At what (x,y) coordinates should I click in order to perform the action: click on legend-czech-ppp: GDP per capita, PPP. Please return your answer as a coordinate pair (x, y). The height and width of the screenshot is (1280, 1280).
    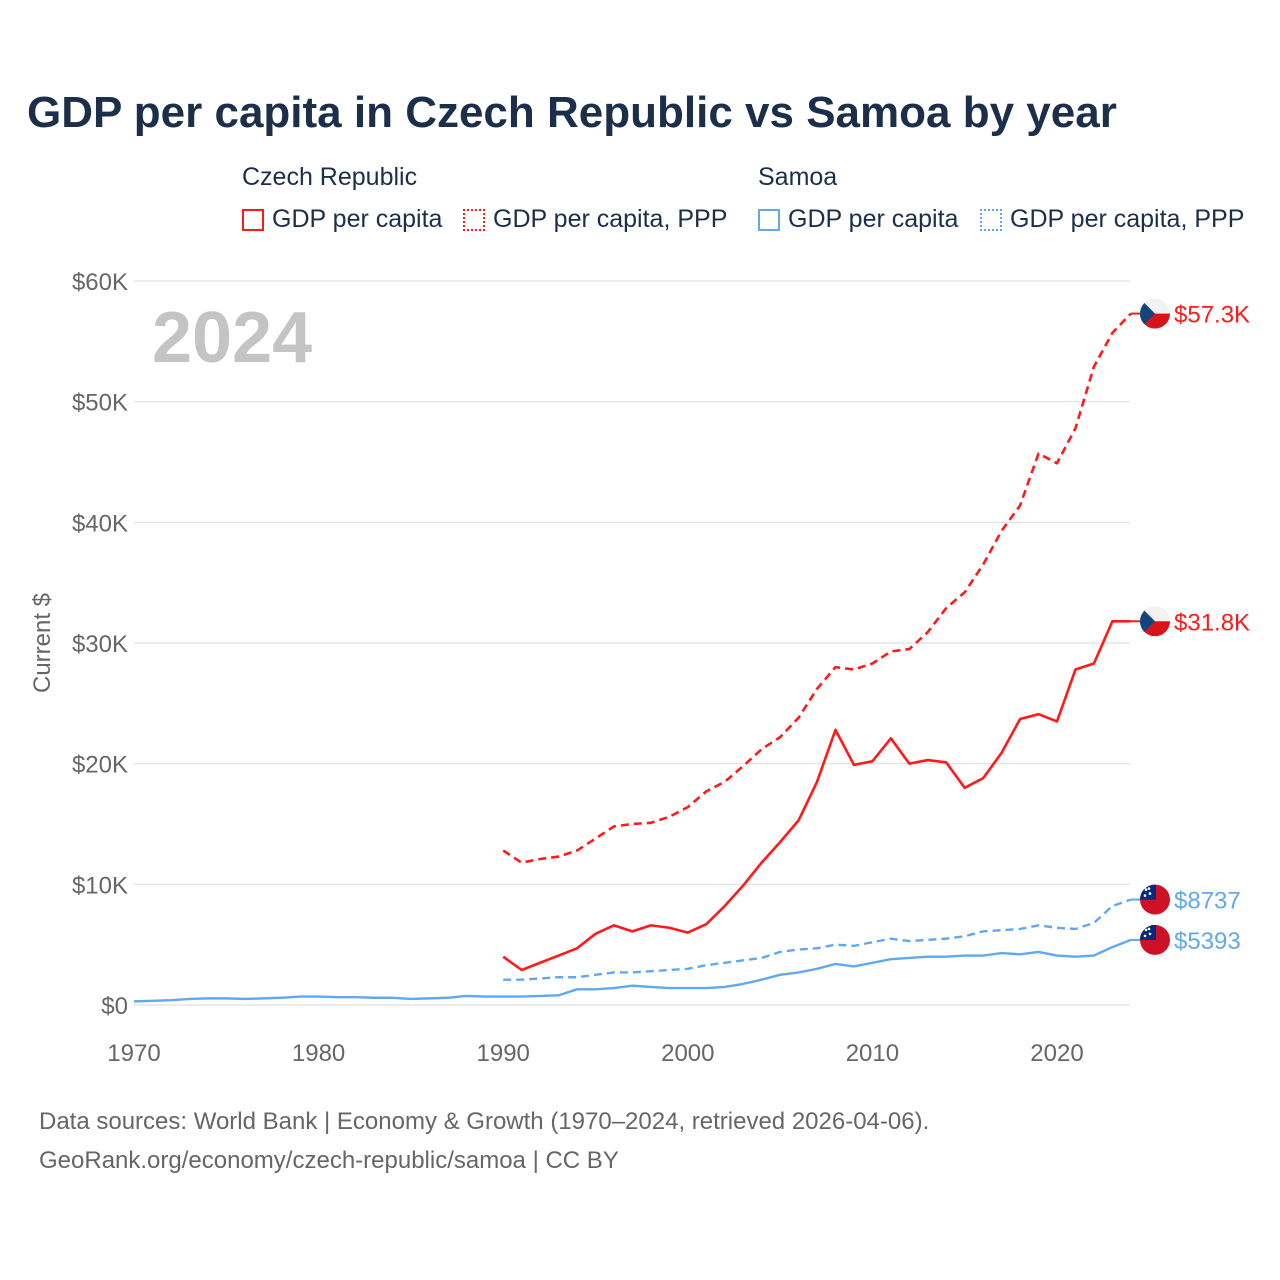
    Looking at the image, I should click on (595, 219).